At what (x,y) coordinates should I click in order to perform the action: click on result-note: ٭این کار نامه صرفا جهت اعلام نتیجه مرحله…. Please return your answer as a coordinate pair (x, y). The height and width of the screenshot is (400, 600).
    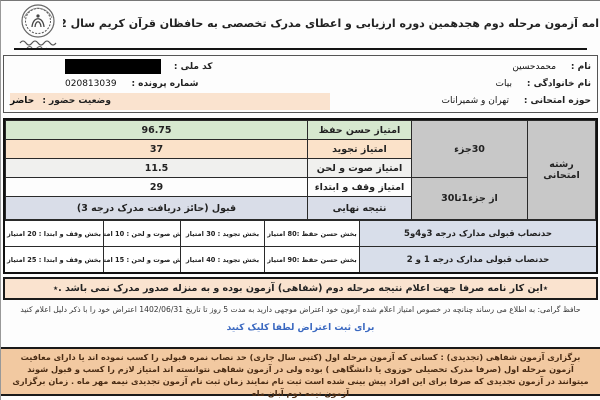
    Looking at the image, I should click on (300, 288).